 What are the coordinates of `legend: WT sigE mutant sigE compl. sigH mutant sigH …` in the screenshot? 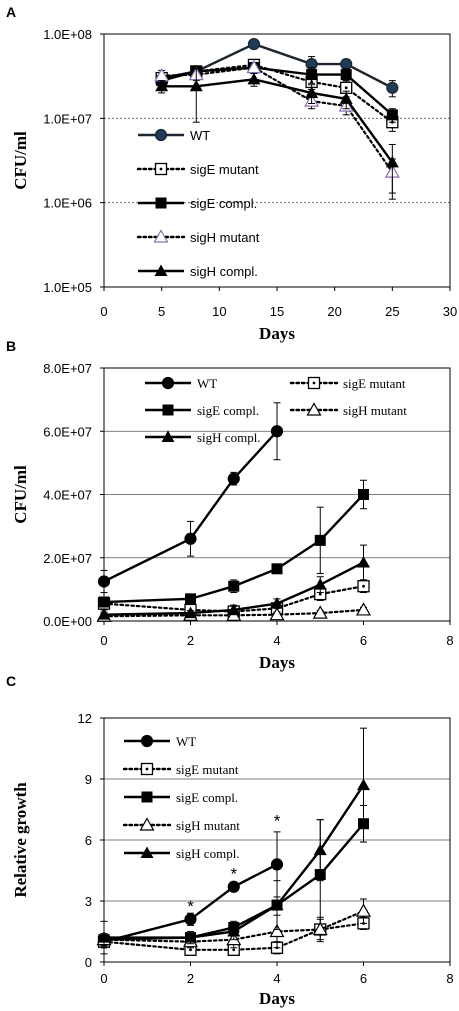 It's located at (198, 203).